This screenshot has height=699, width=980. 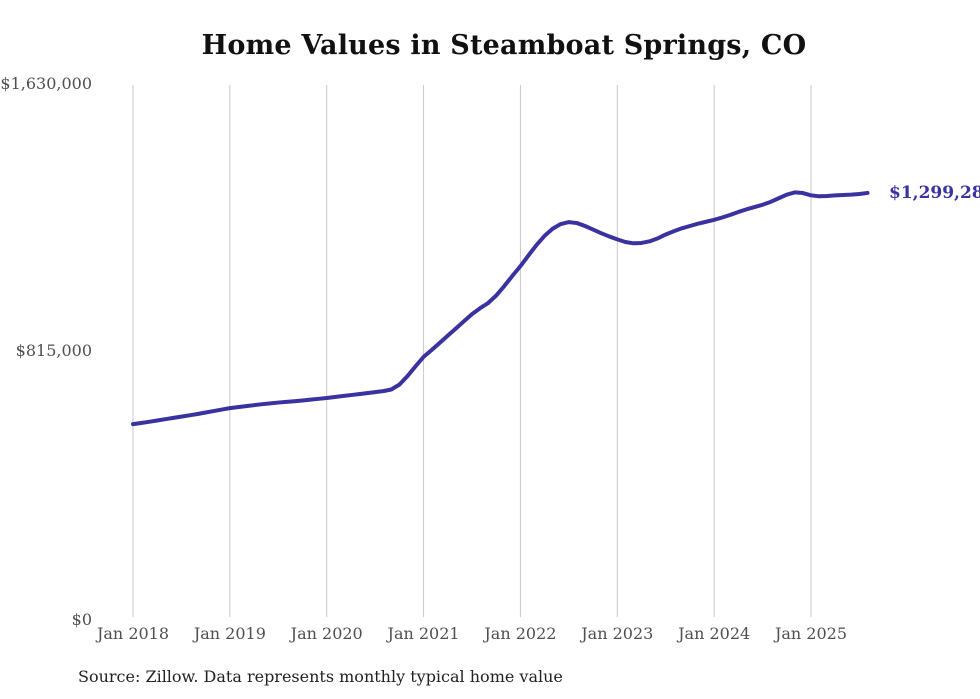 What do you see at coordinates (81, 619) in the screenshot?
I see `y-axis-tick-label: $0` at bounding box center [81, 619].